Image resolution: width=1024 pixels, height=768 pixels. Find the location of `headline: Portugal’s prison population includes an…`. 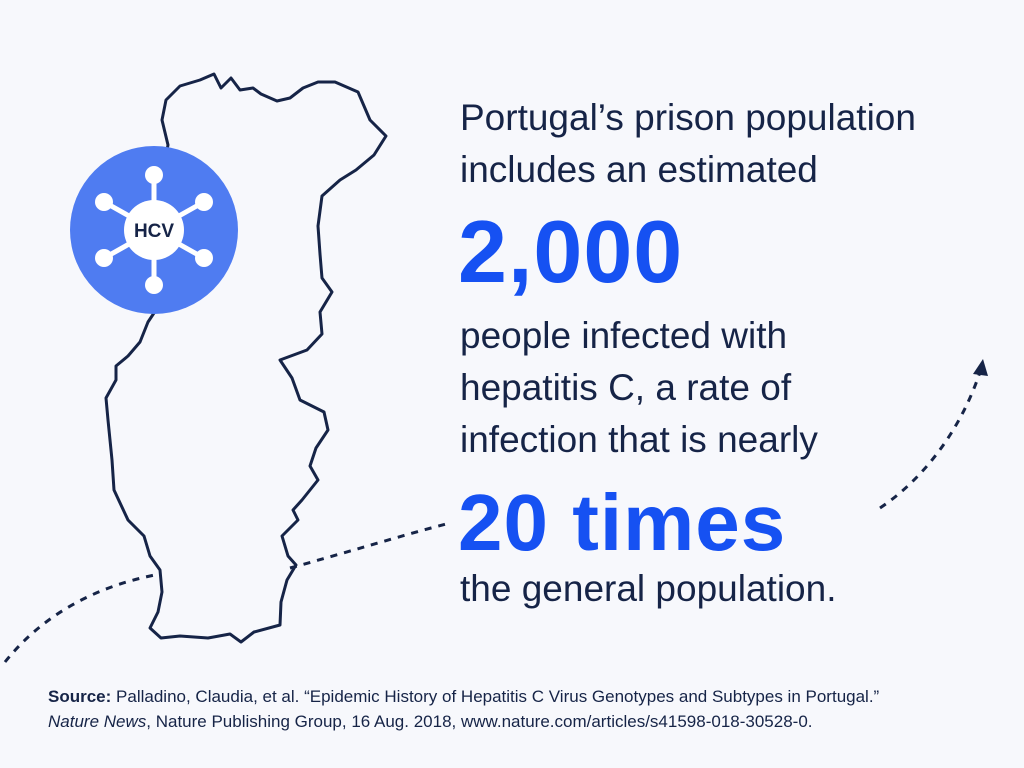

headline: Portugal’s prison population includes an… is located at coordinates (730, 144).